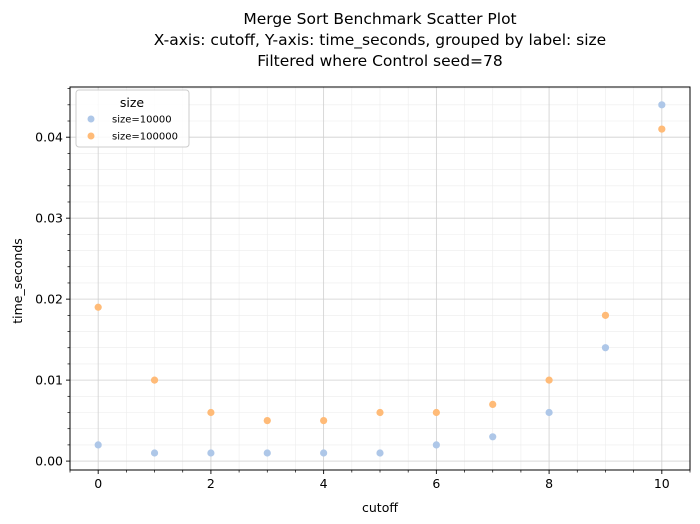 Image resolution: width=700 pixels, height=524 pixels. What do you see at coordinates (52, 278) in the screenshot?
I see `y-axis-ticks: 0.00 0.01 0.02 0.03 0.04` at bounding box center [52, 278].